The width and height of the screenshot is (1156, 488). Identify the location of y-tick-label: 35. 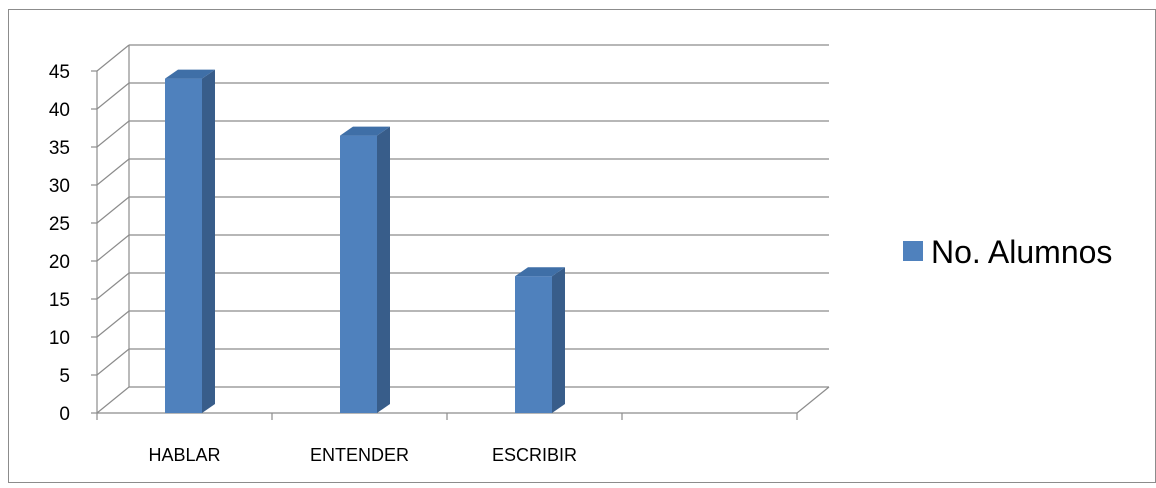
(59, 148).